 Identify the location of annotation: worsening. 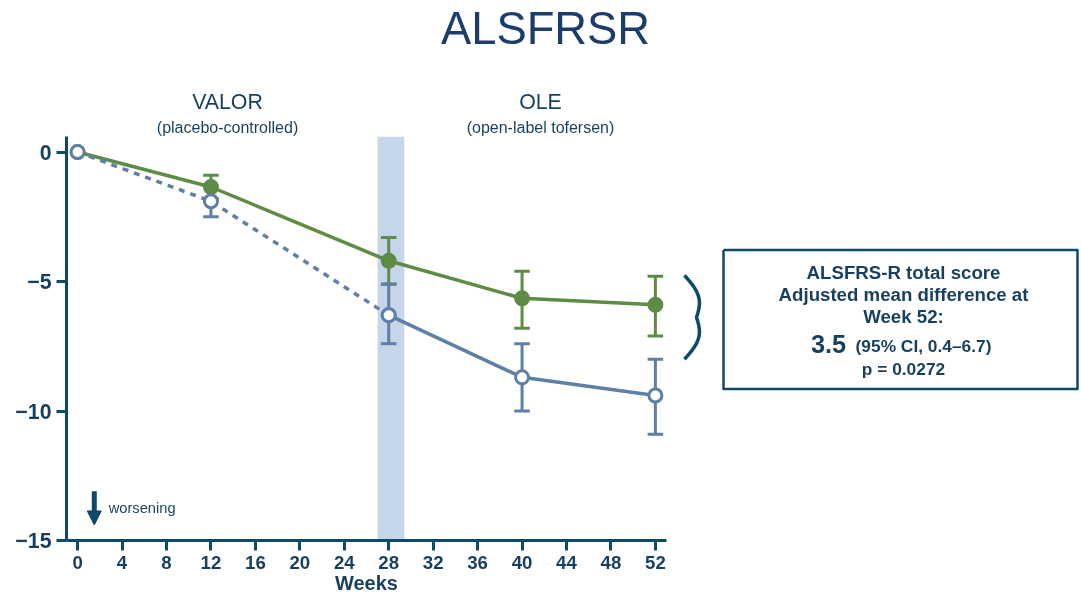
(141, 508).